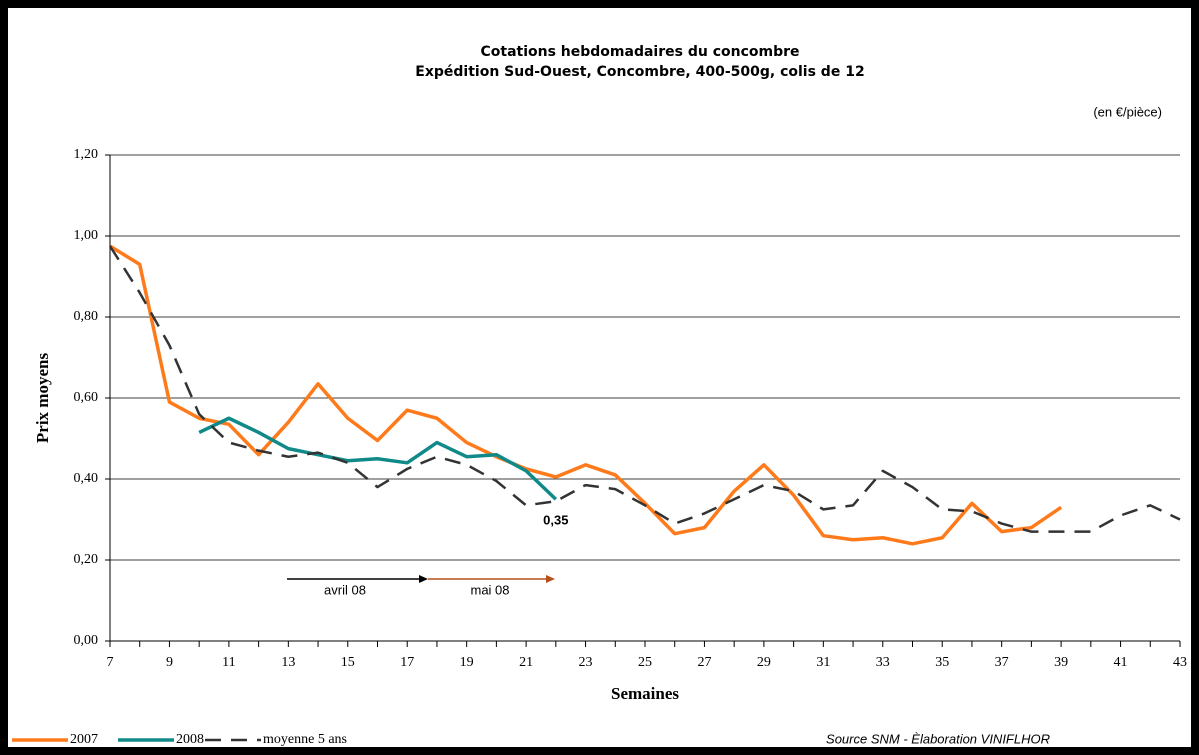  What do you see at coordinates (1180, 662) in the screenshot?
I see `x-tick-label: 43` at bounding box center [1180, 662].